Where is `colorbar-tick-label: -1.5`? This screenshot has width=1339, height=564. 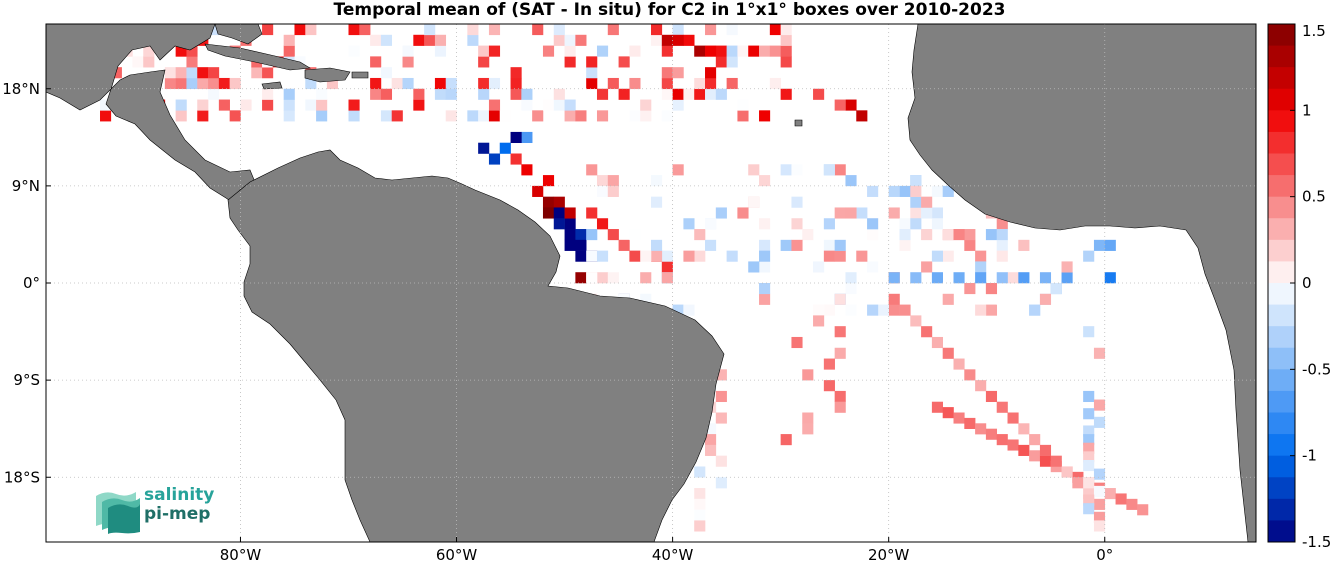 colorbar-tick-label: -1.5 is located at coordinates (1316, 542).